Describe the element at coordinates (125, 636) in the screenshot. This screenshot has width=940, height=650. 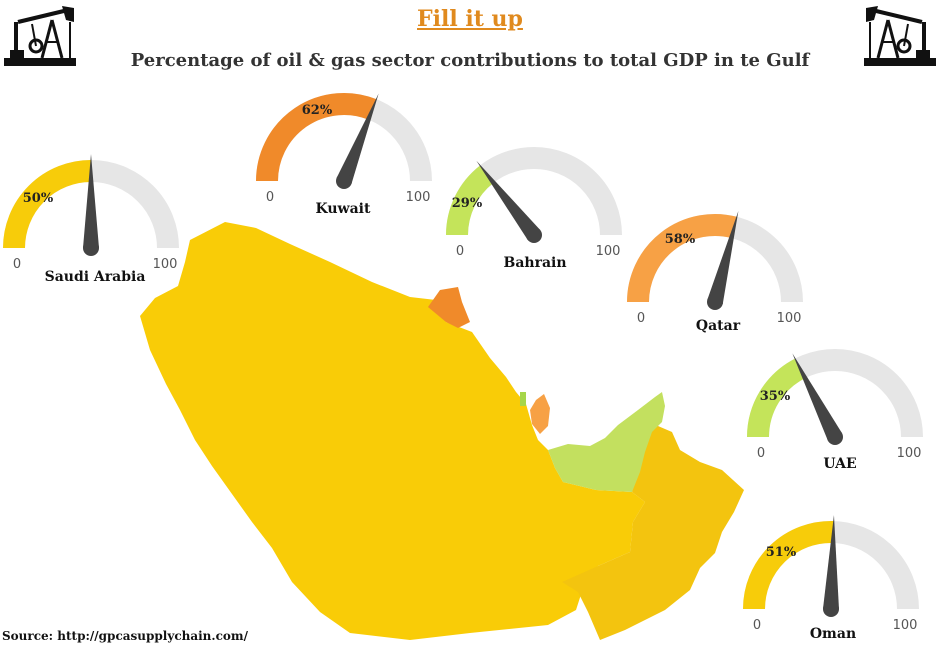
I see `source-note: Source: http://gpcasupplychain.com/` at that location.